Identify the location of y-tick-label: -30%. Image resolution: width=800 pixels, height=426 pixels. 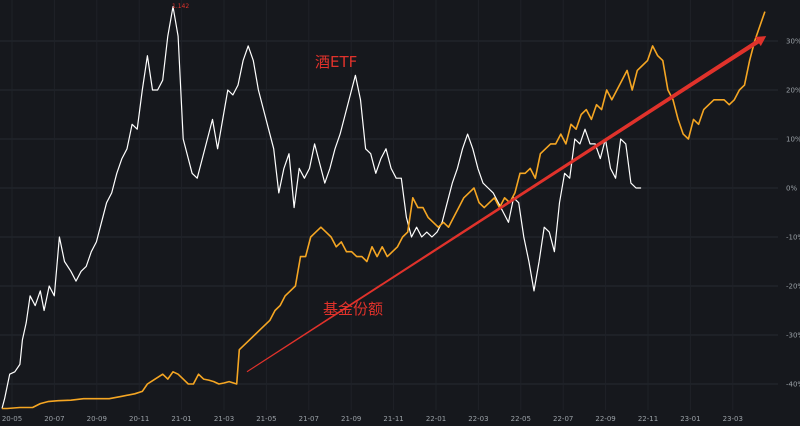
(793, 336).